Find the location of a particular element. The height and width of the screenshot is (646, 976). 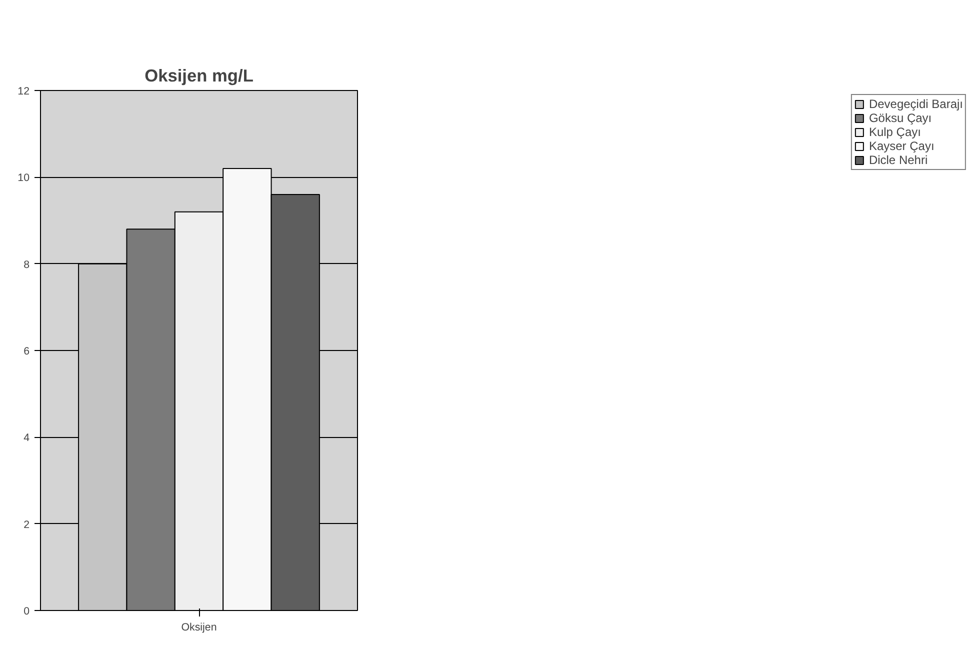

legend-label: Dicle Nehri is located at coordinates (898, 160).